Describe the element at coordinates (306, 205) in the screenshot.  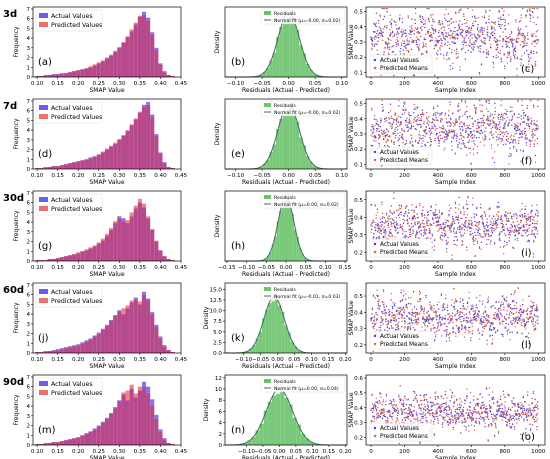
I see `legend-label: Normal fit (μ=0.00, σ=0.02)` at that location.